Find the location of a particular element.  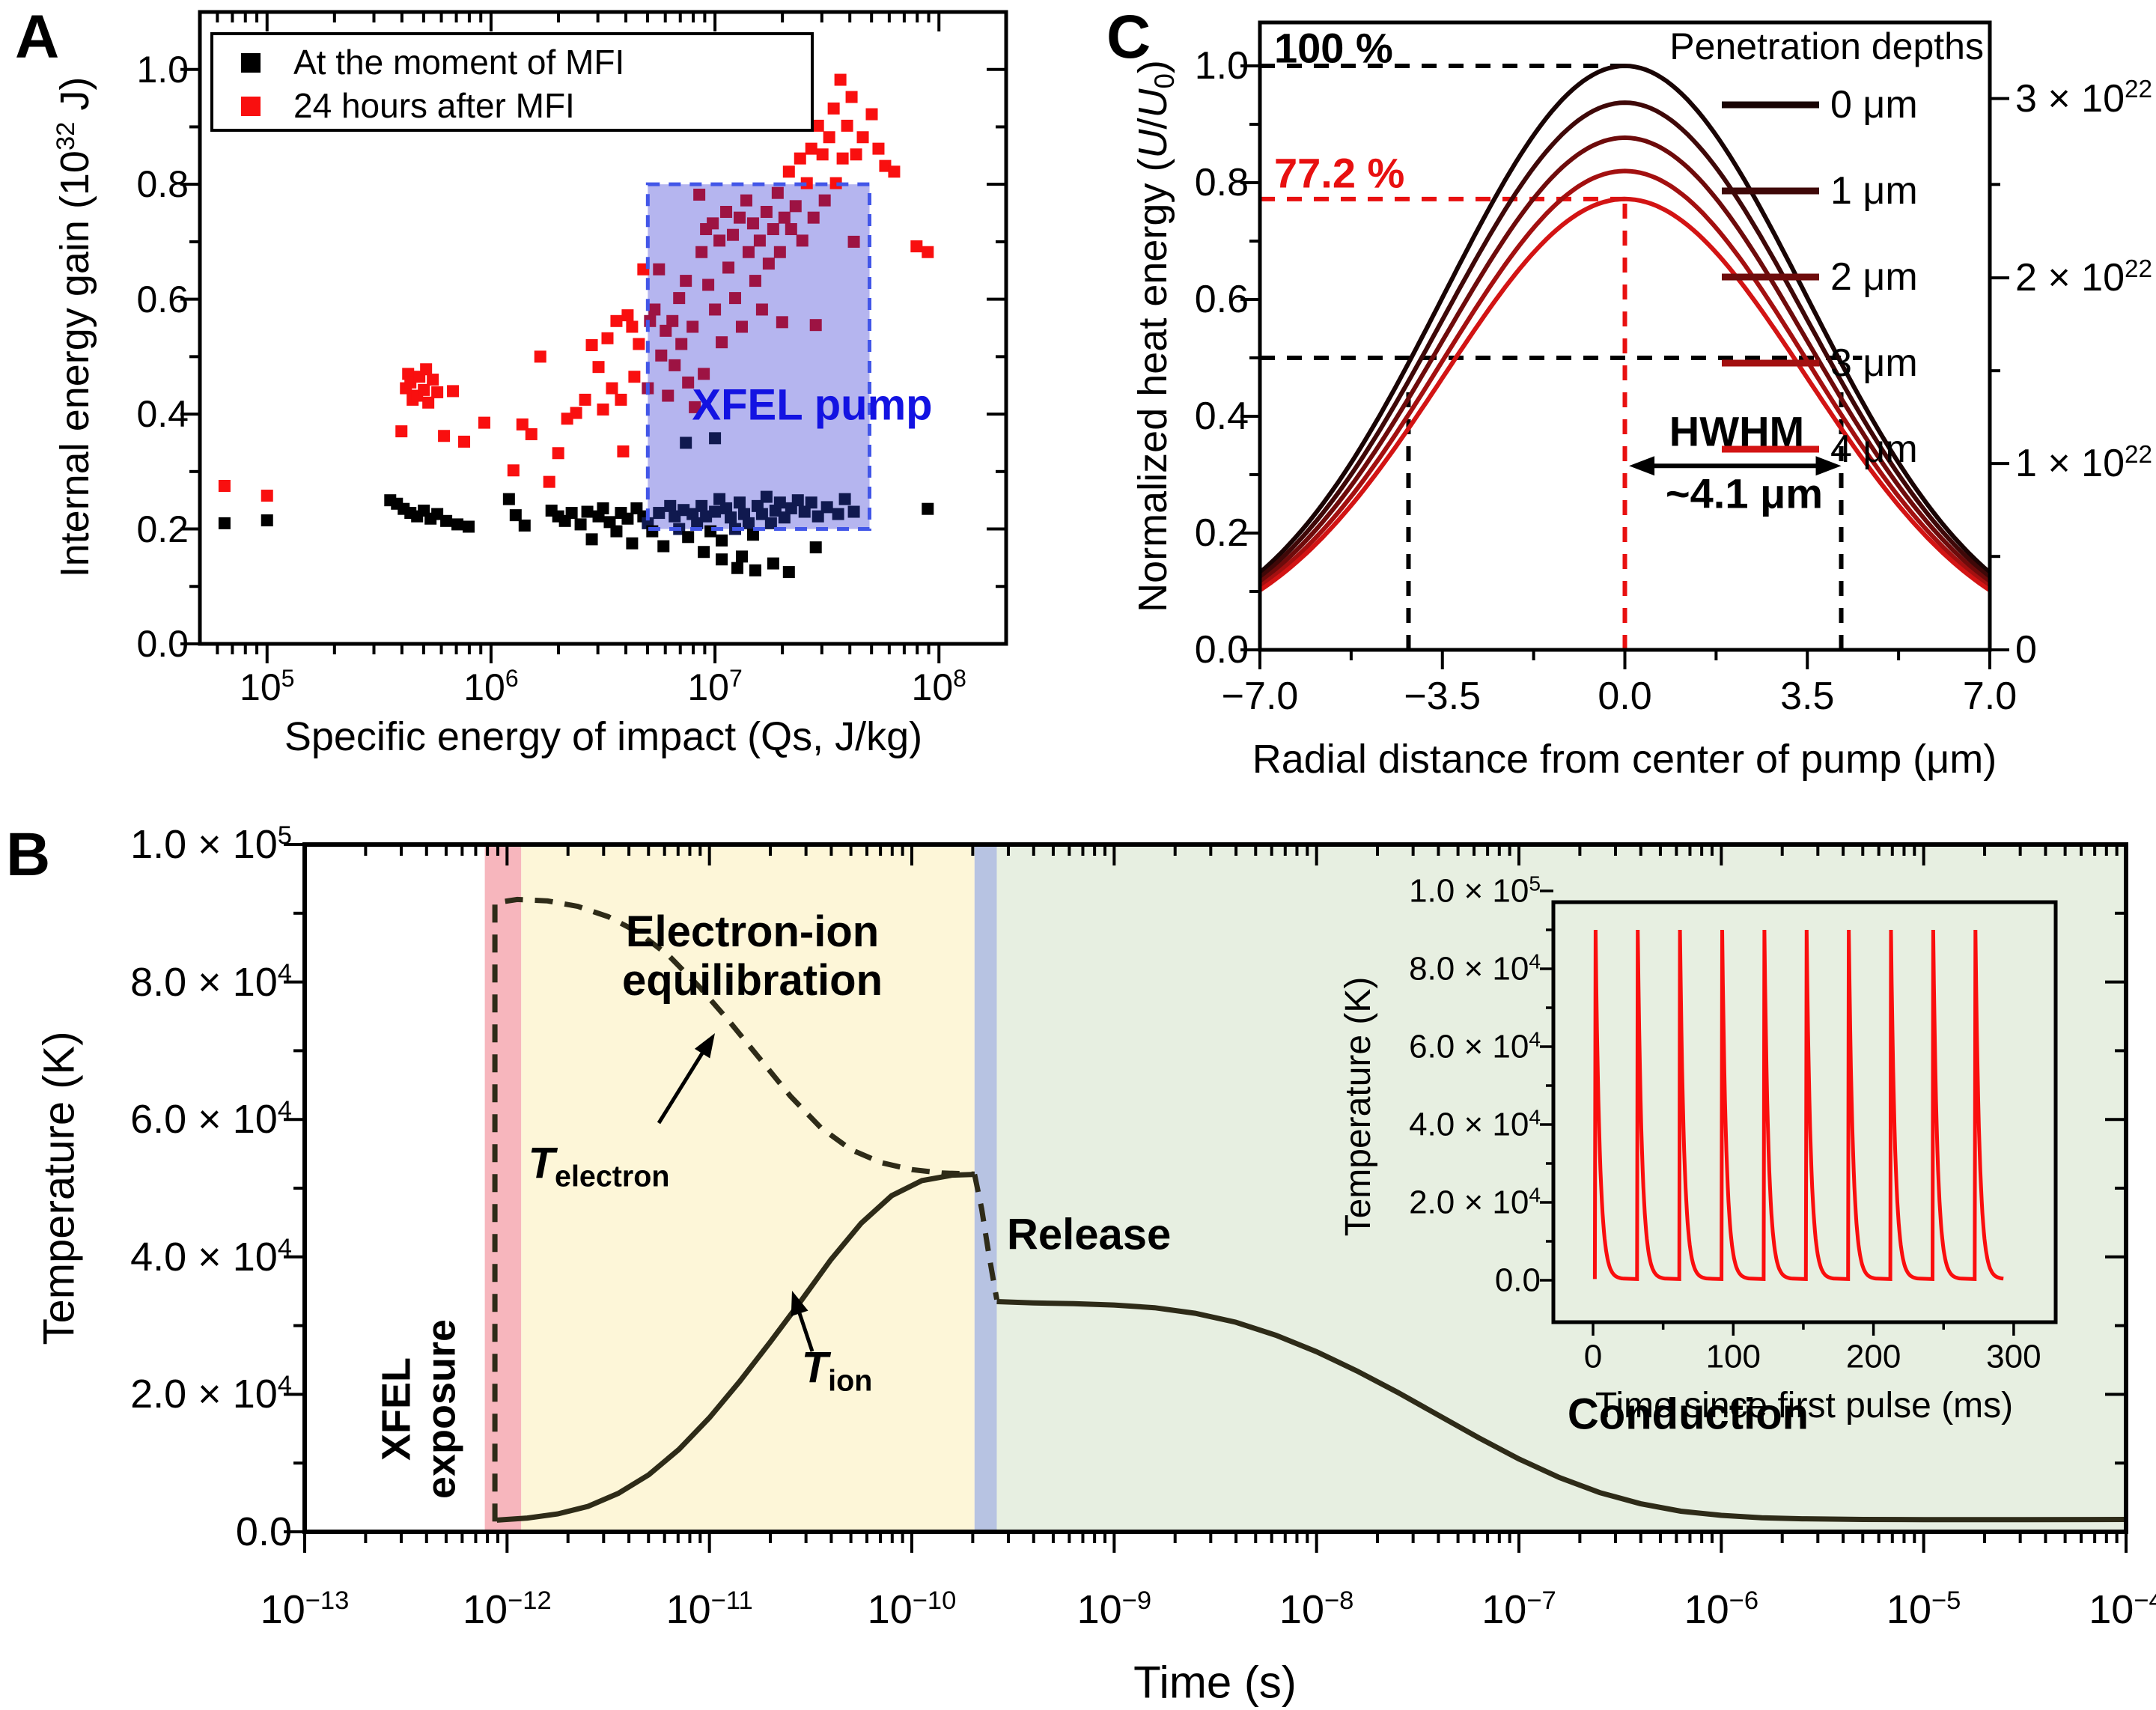

panel-a-x-tick-label: 10⁶ is located at coordinates (491, 687).